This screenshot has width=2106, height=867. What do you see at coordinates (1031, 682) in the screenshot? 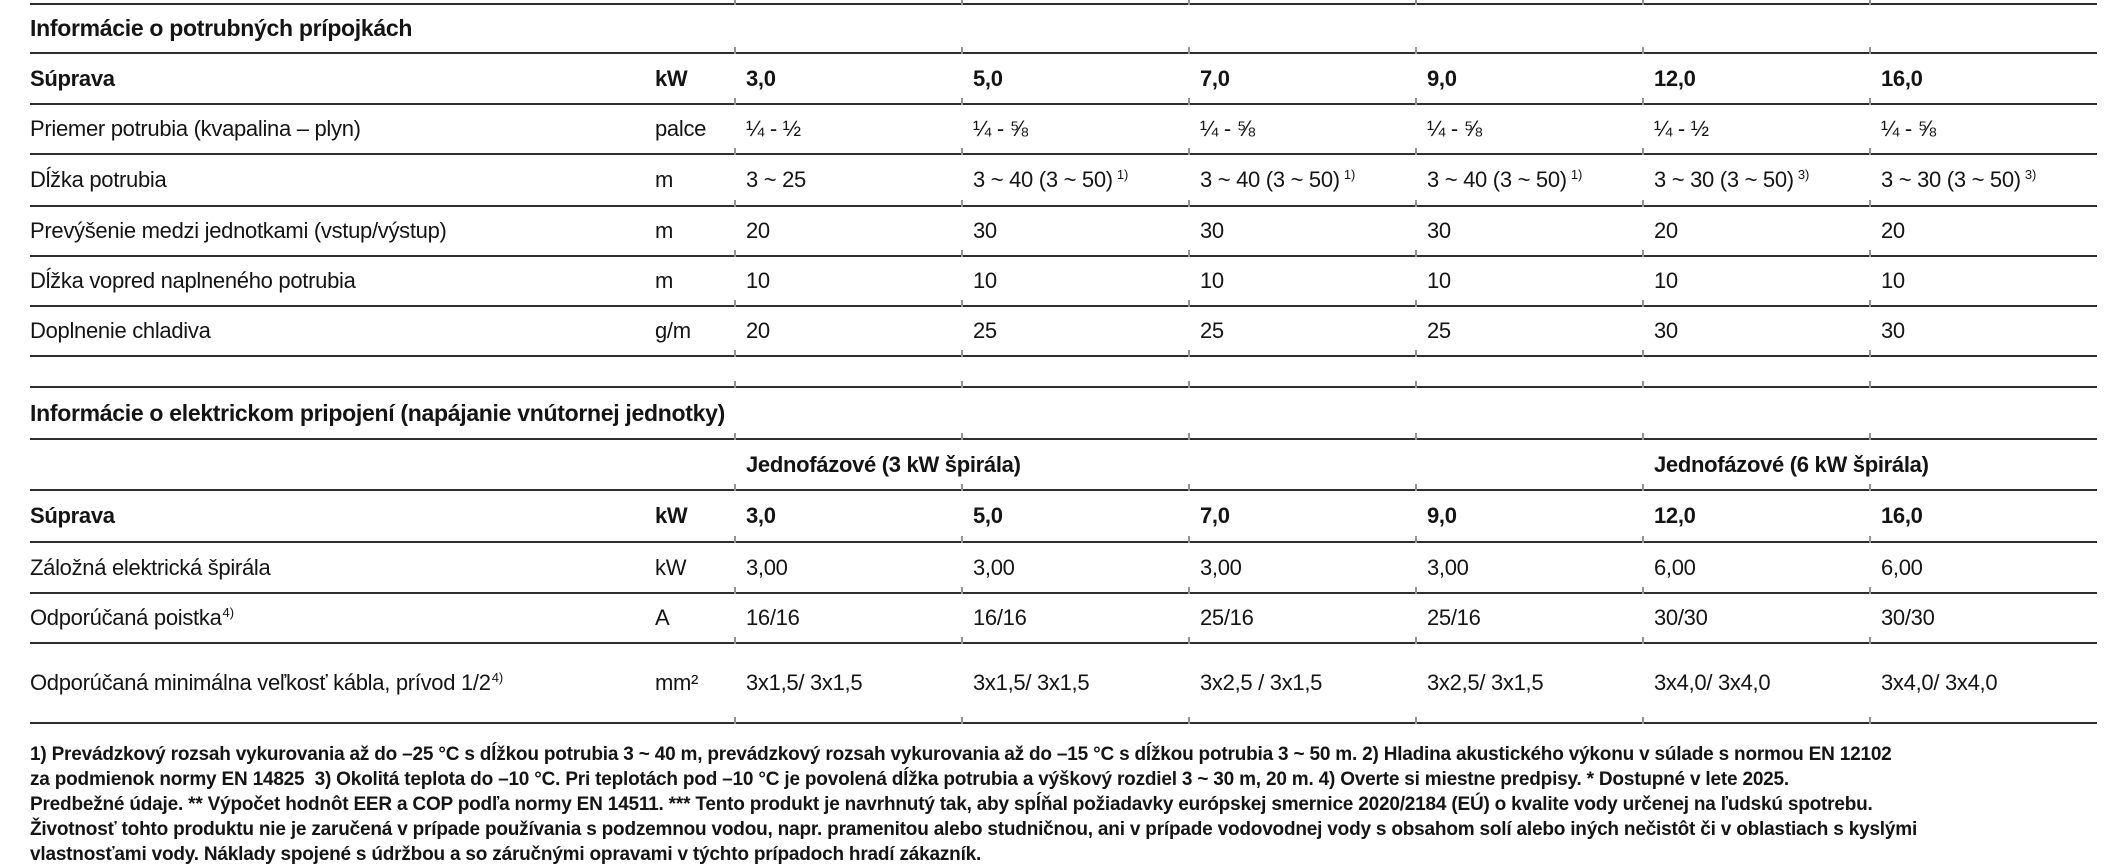
I see `cell-value: 3x1,5/ 3x1,5` at bounding box center [1031, 682].